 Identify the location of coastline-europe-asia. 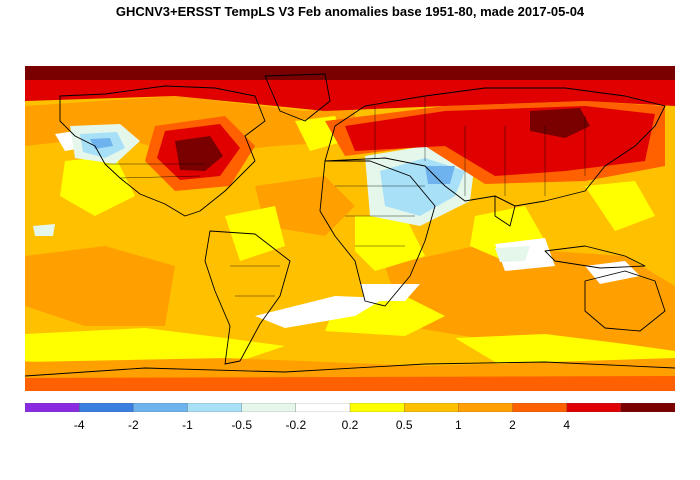
(495, 147).